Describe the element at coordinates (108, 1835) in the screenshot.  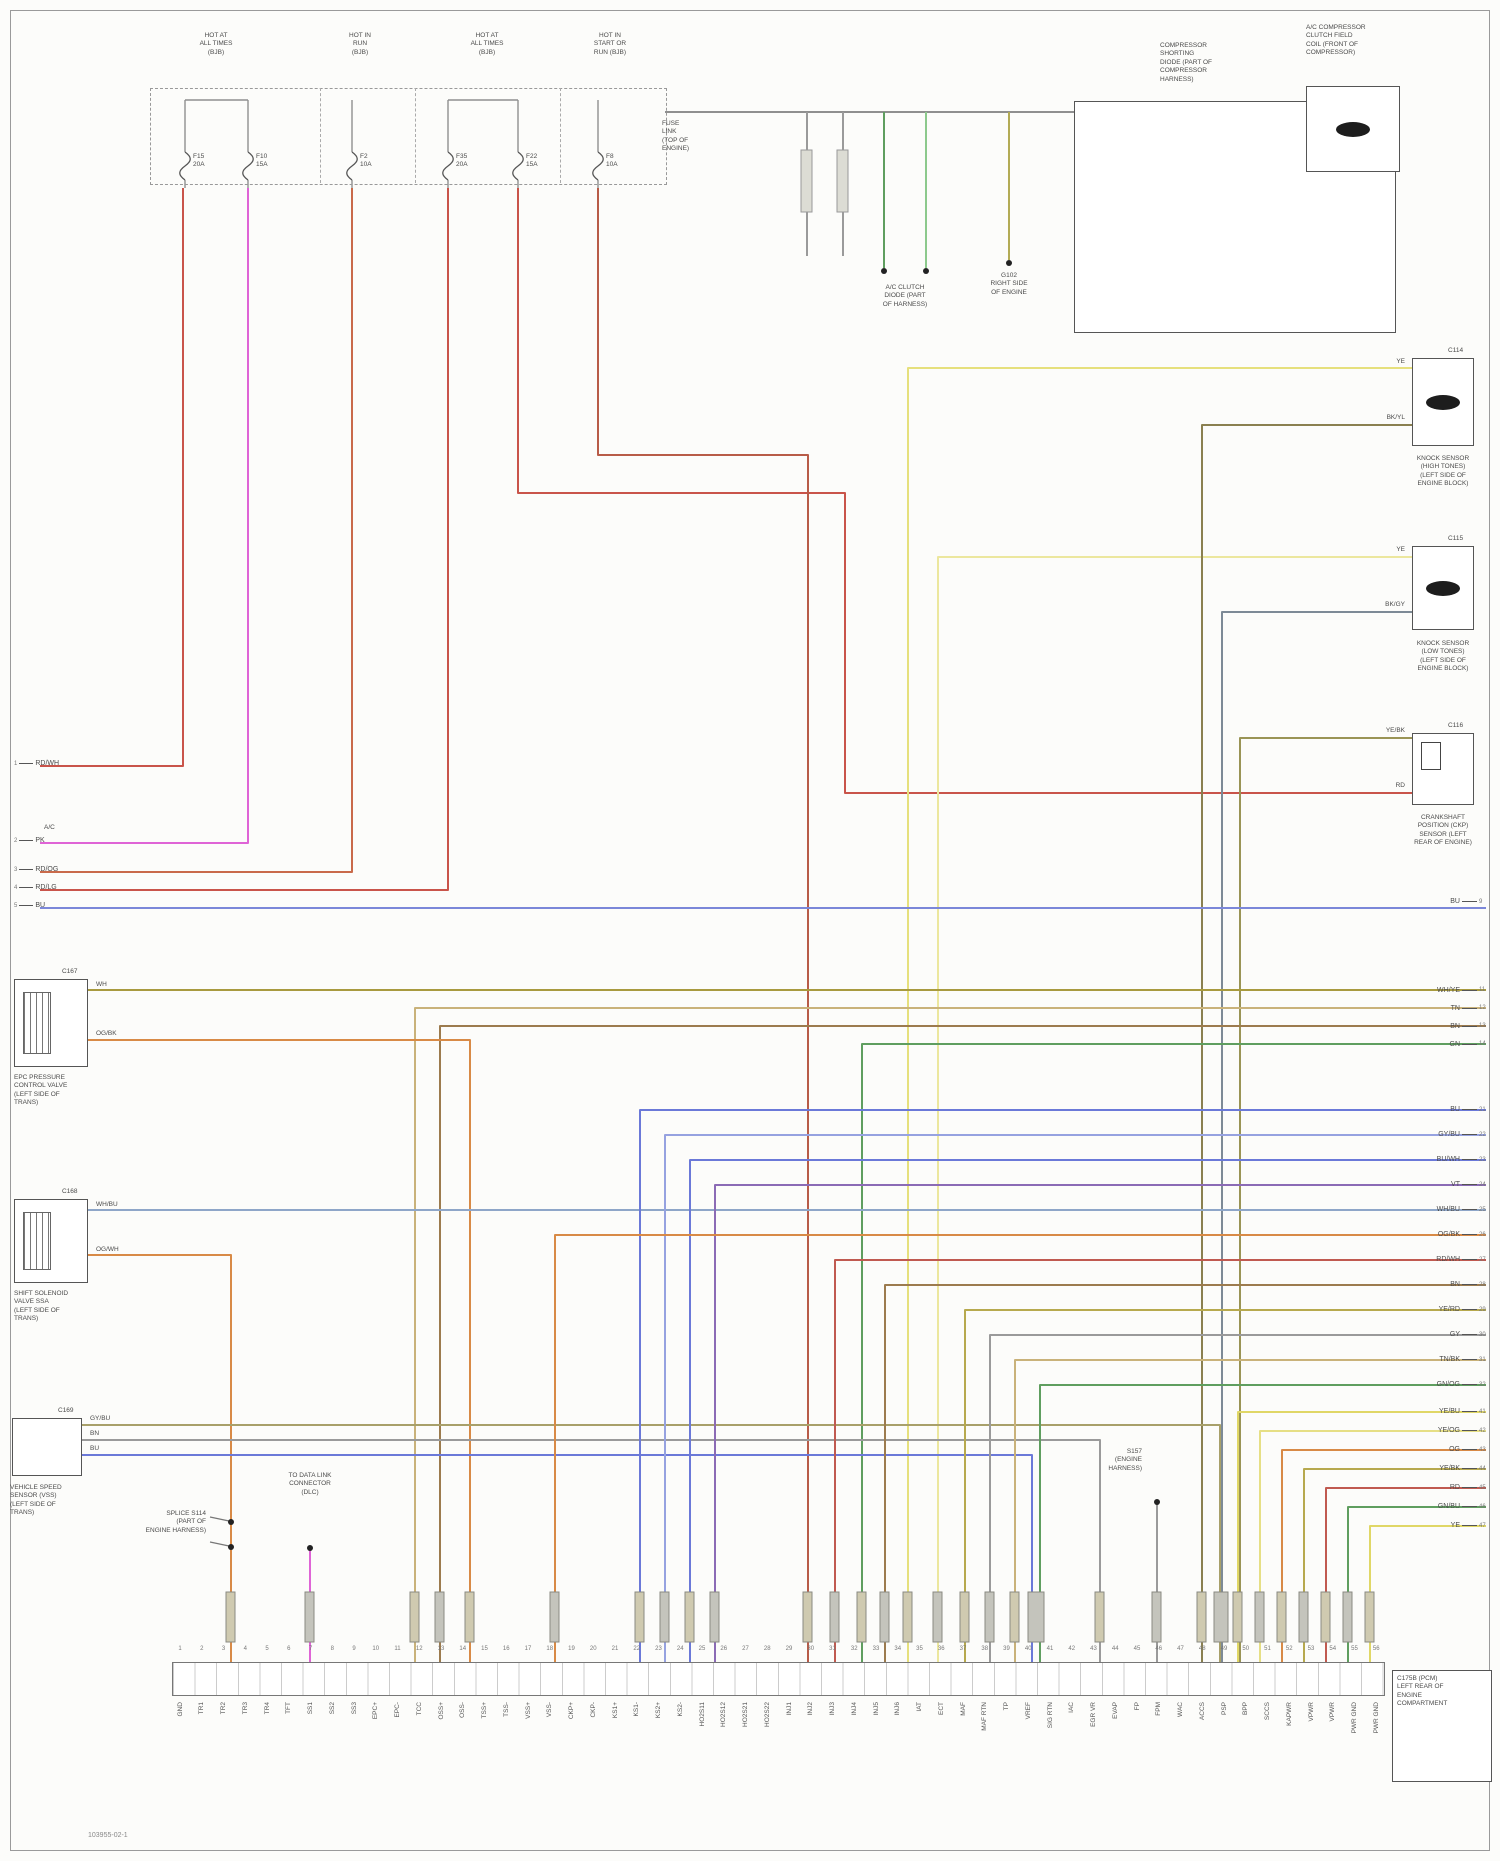
I see `document-number: 103955-02-1` at that location.